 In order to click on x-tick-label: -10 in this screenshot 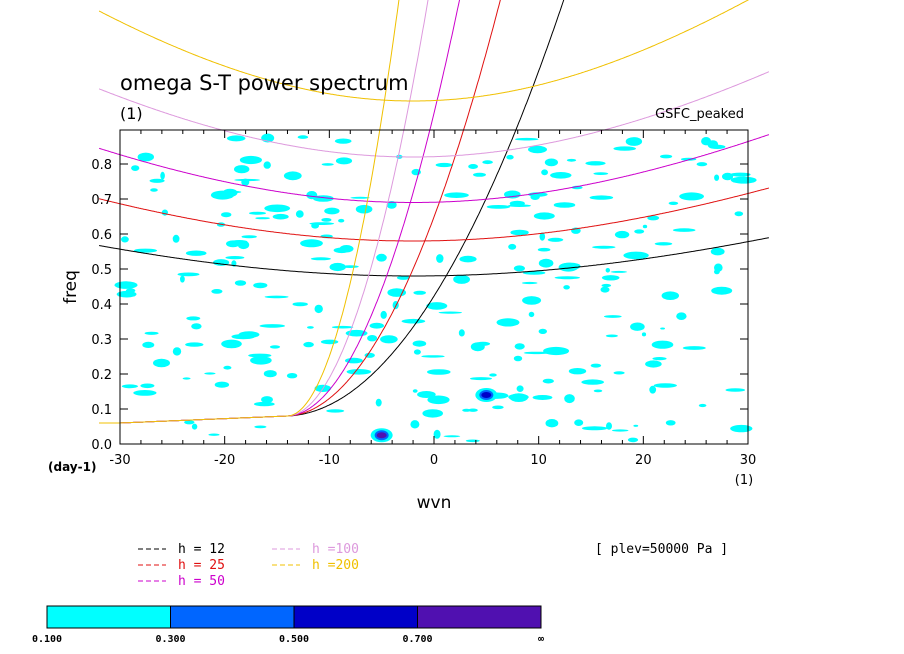, I will do `click(329, 460)`.